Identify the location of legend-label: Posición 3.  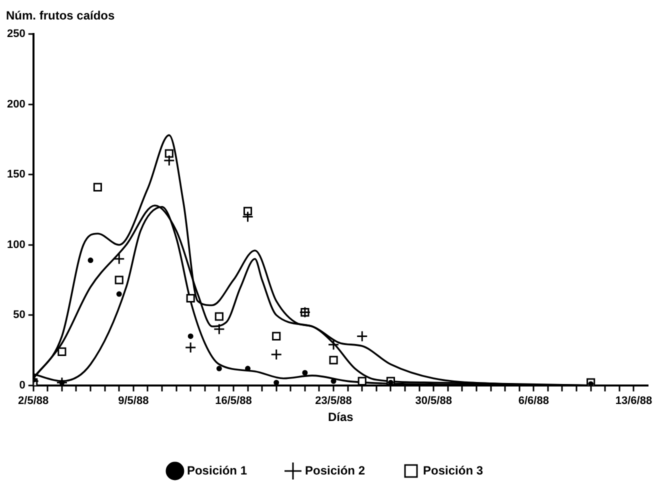
(453, 470).